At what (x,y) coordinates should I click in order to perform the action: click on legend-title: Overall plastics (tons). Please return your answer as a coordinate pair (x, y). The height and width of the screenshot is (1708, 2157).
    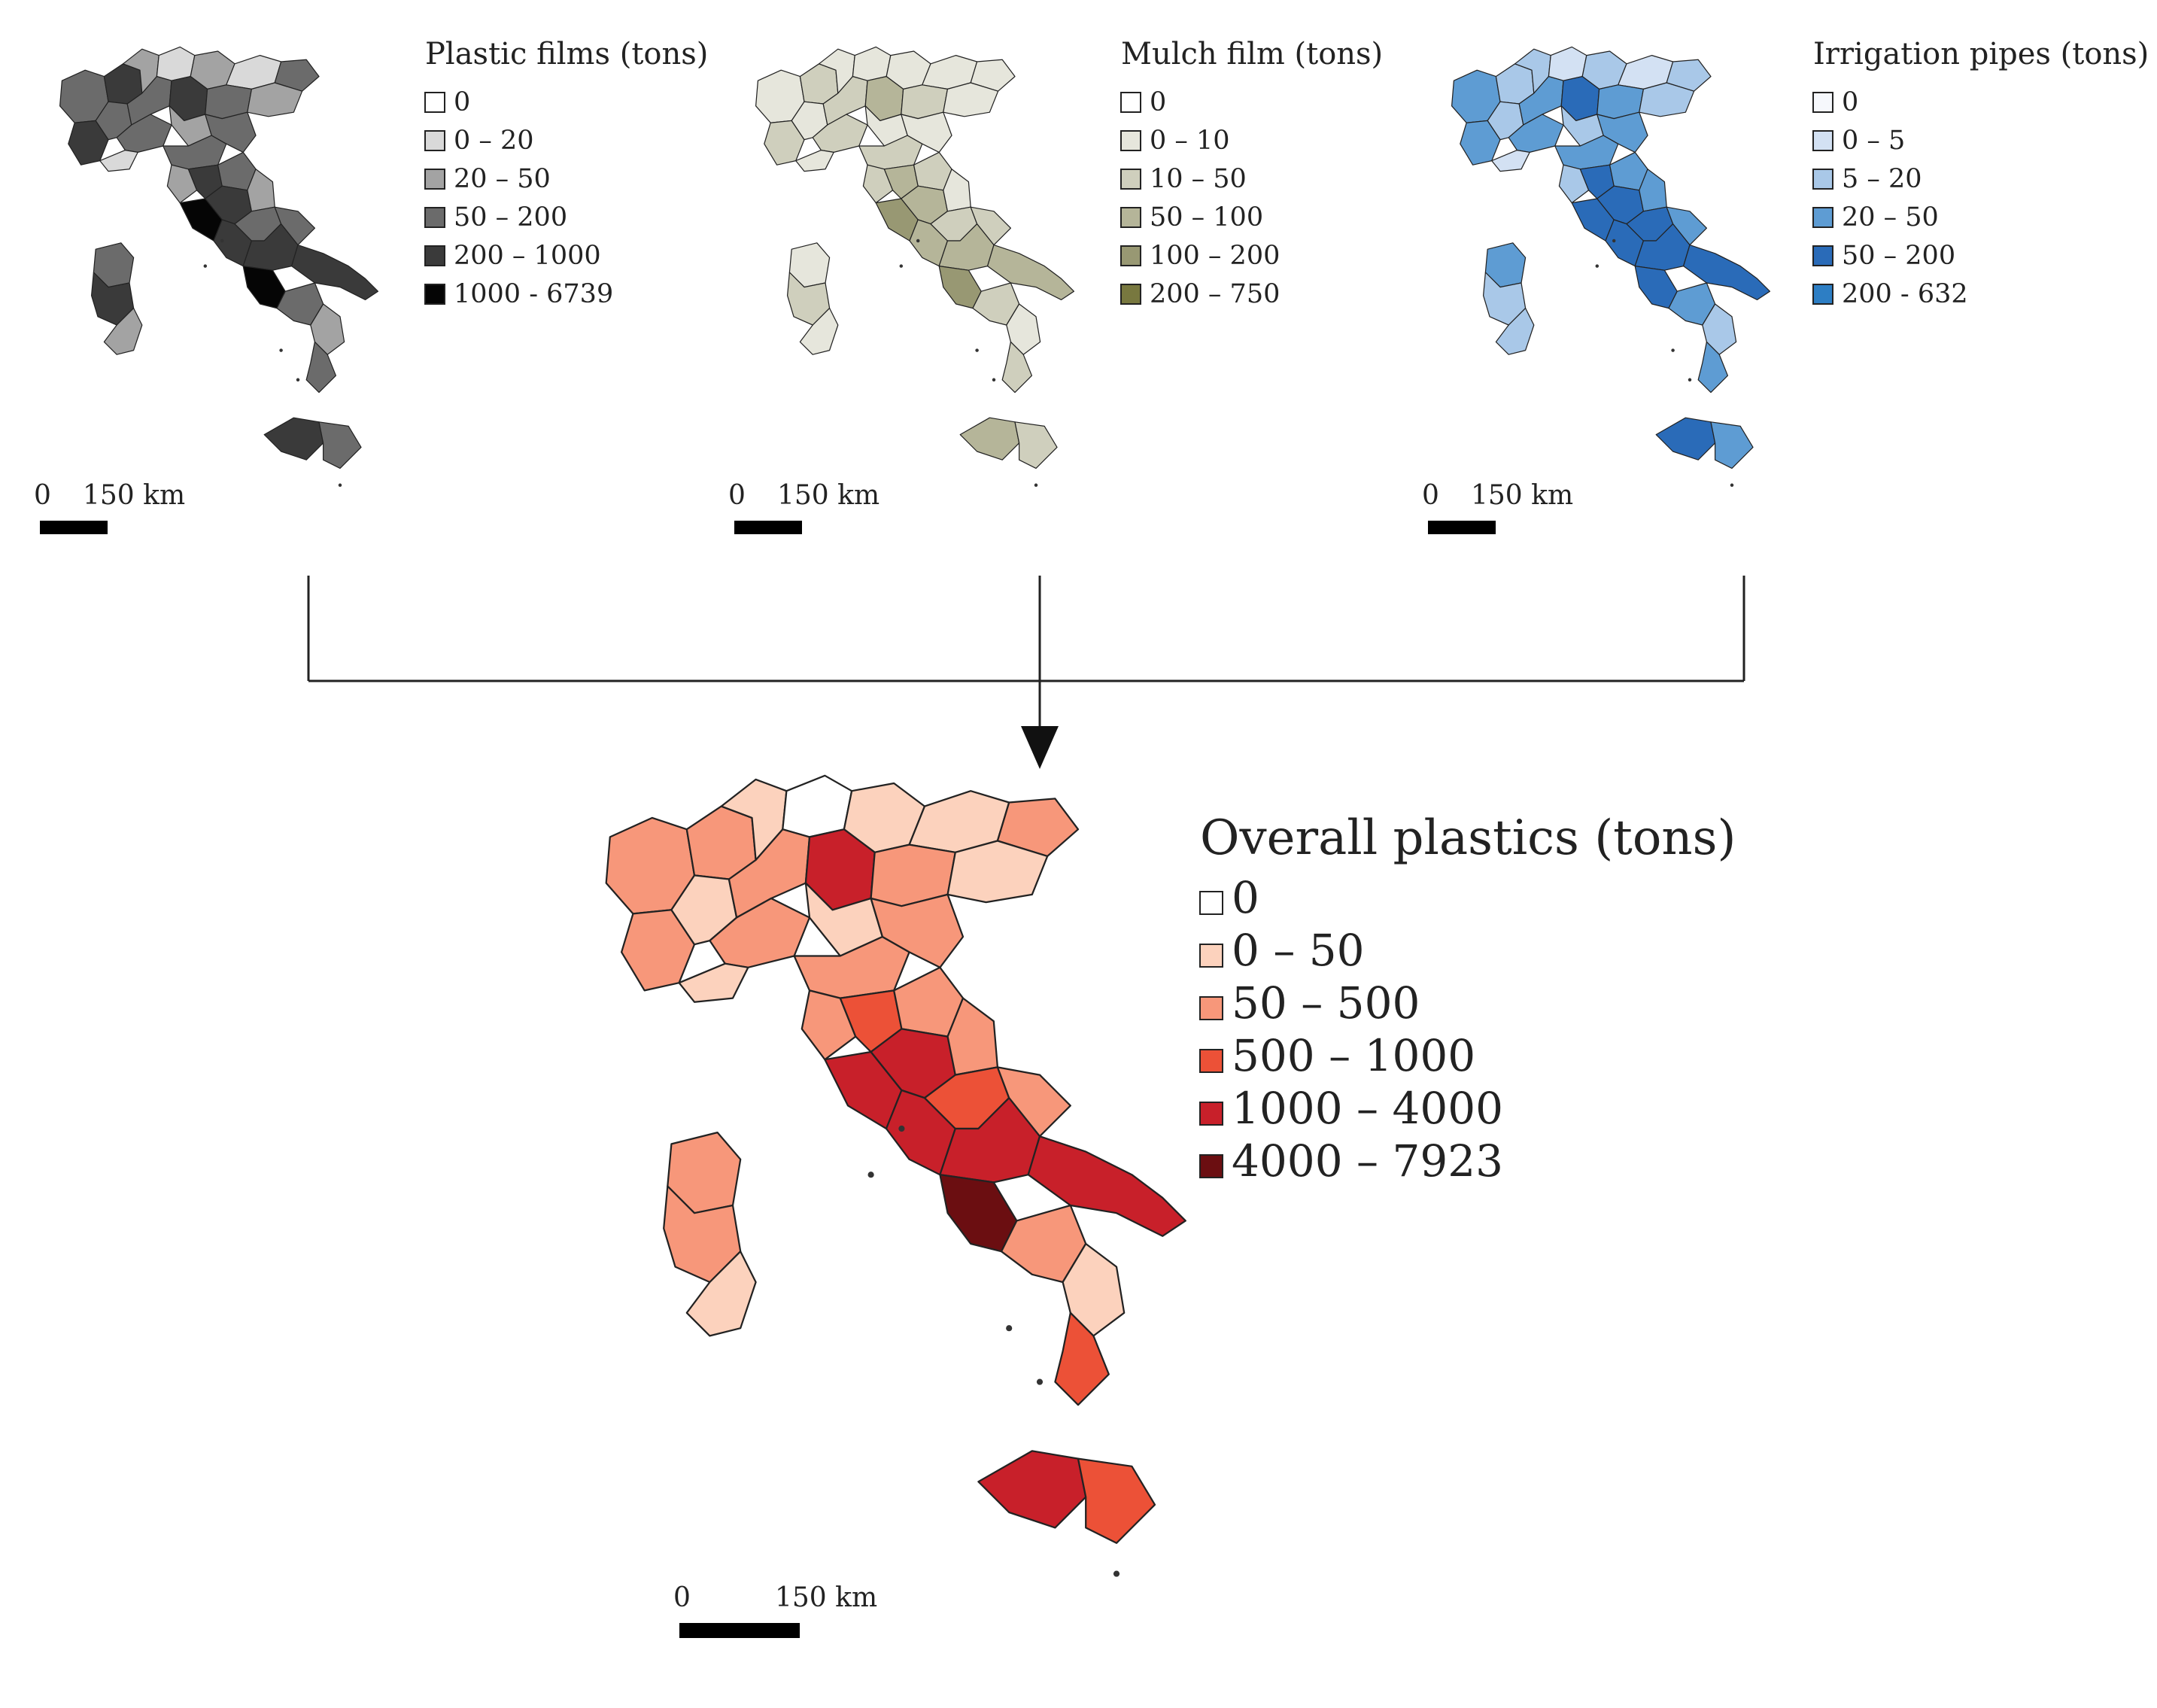
    Looking at the image, I should click on (1468, 838).